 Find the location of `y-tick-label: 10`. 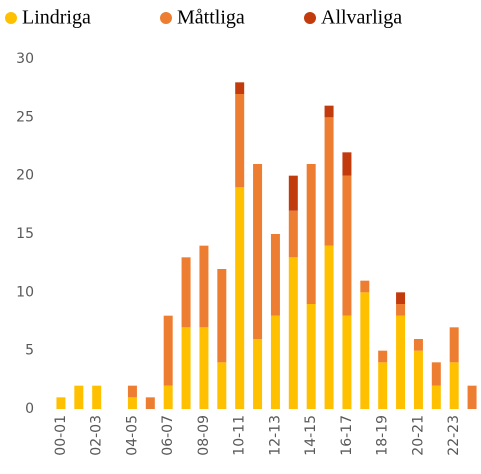

y-tick-label: 10 is located at coordinates (25, 292).